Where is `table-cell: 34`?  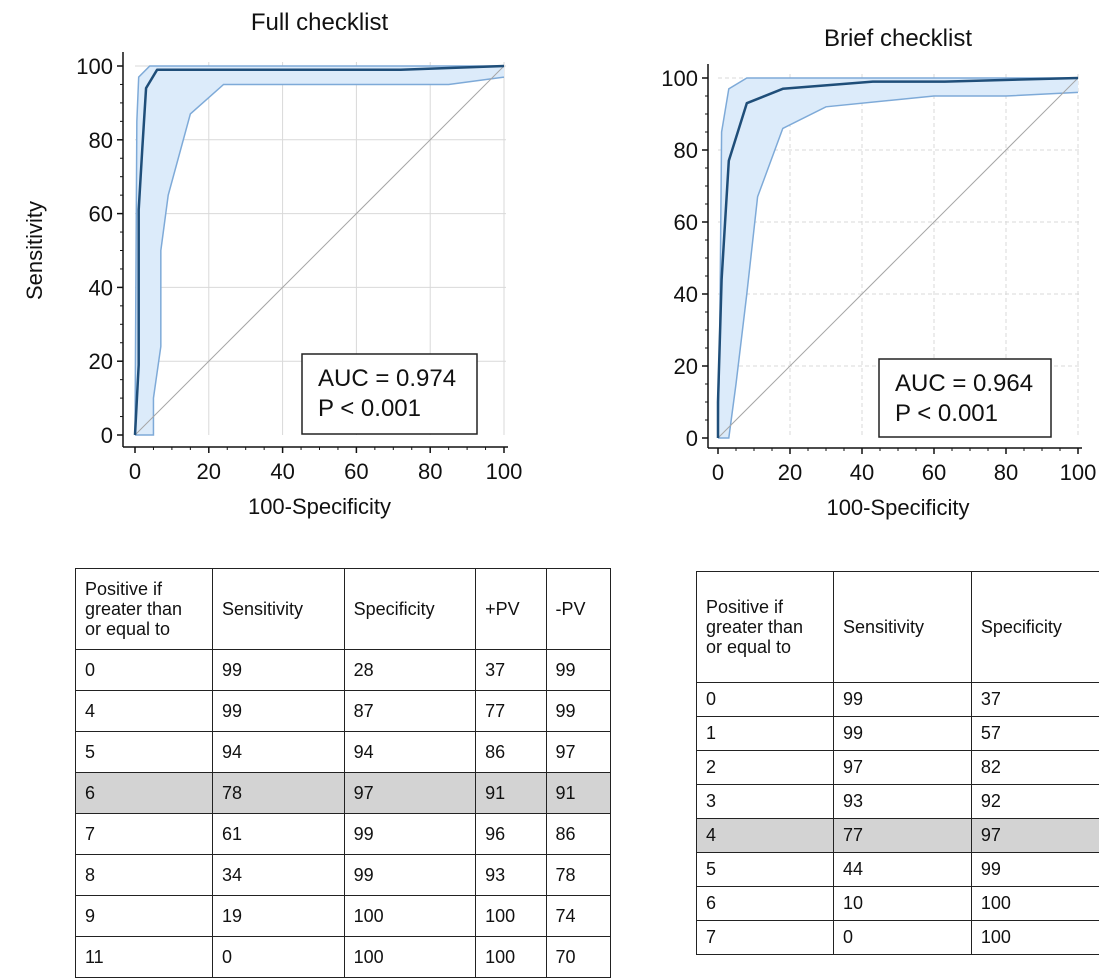 table-cell: 34 is located at coordinates (279, 875).